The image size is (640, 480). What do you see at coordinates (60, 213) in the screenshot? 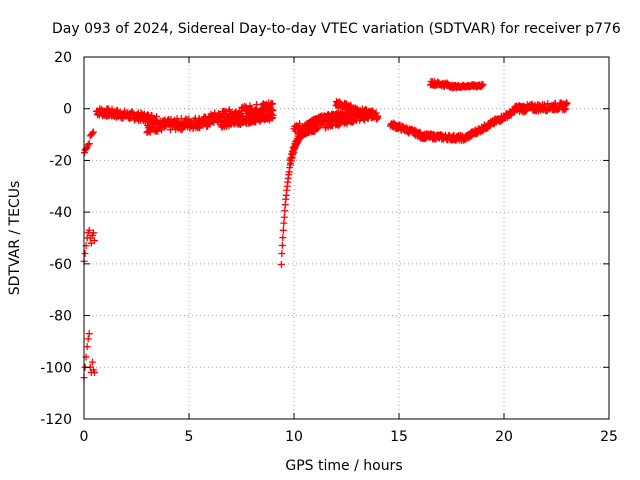
I see `y-tick-label: -40` at bounding box center [60, 213].